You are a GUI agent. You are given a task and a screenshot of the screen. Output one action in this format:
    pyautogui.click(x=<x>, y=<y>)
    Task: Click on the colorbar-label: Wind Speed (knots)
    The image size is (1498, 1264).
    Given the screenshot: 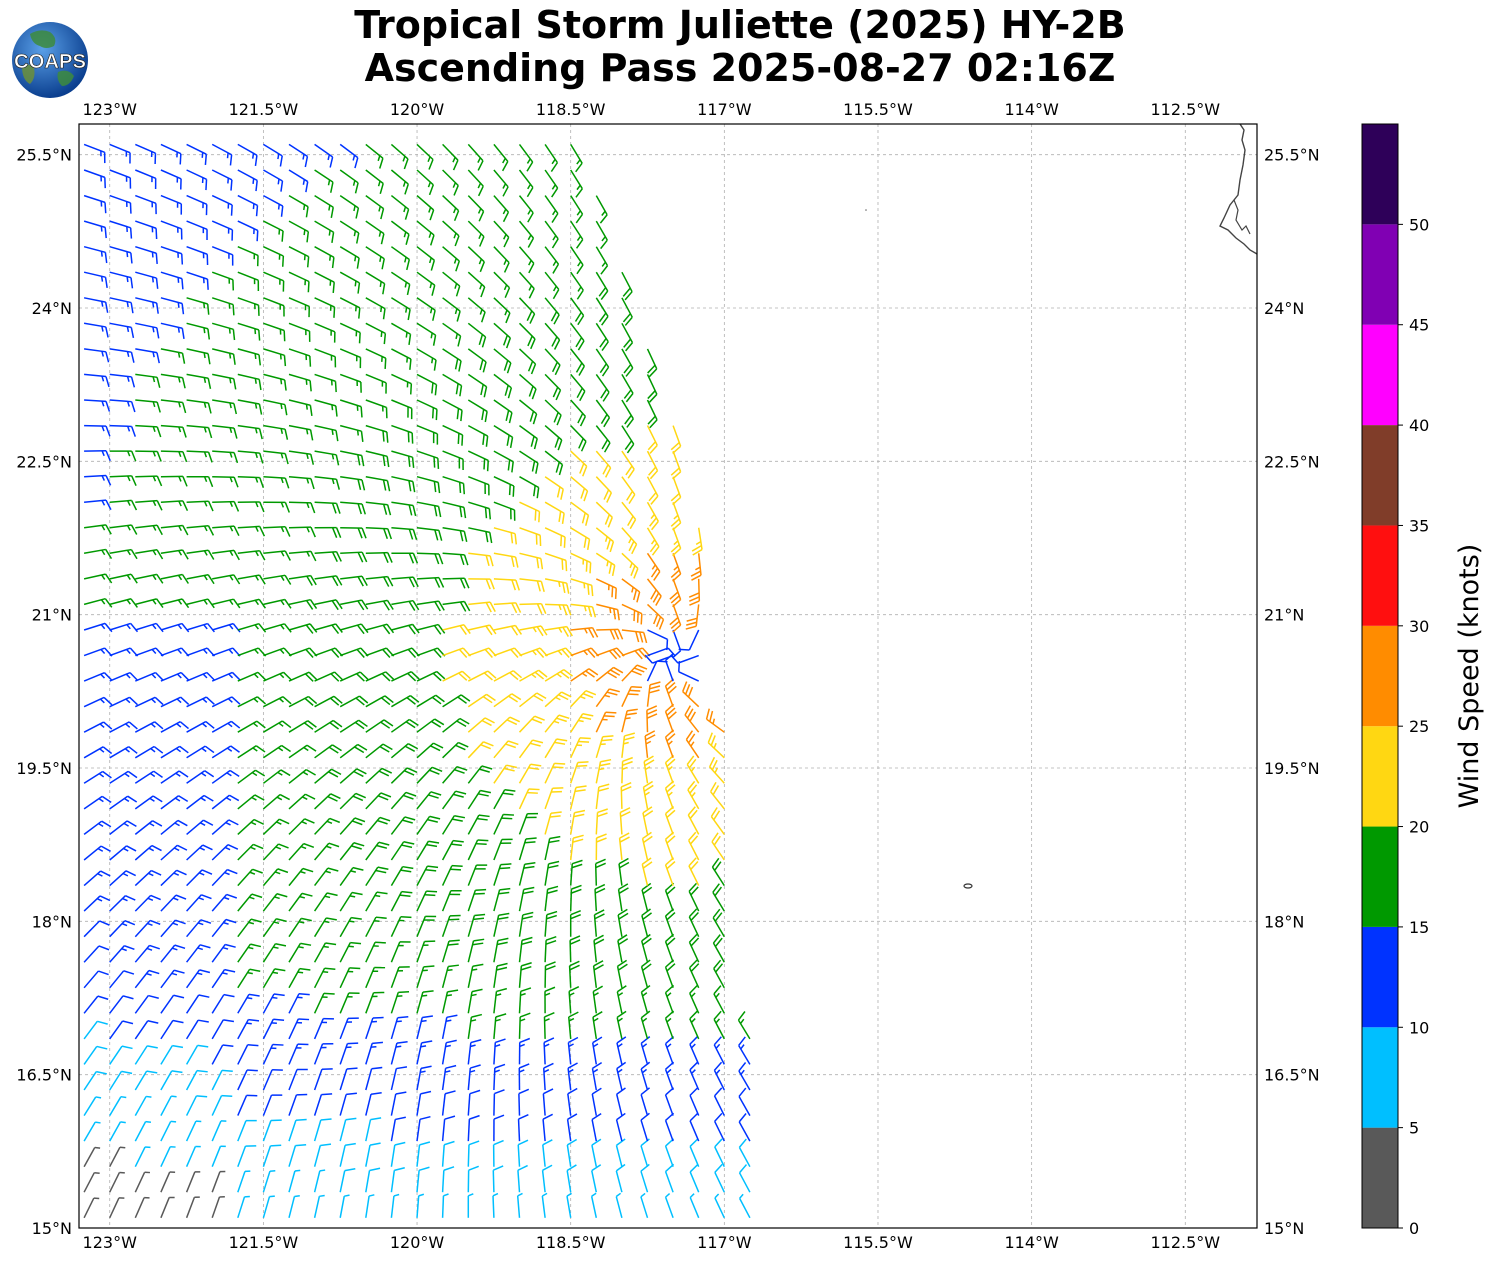 What is the action you would take?
    pyautogui.click(x=1469, y=676)
    